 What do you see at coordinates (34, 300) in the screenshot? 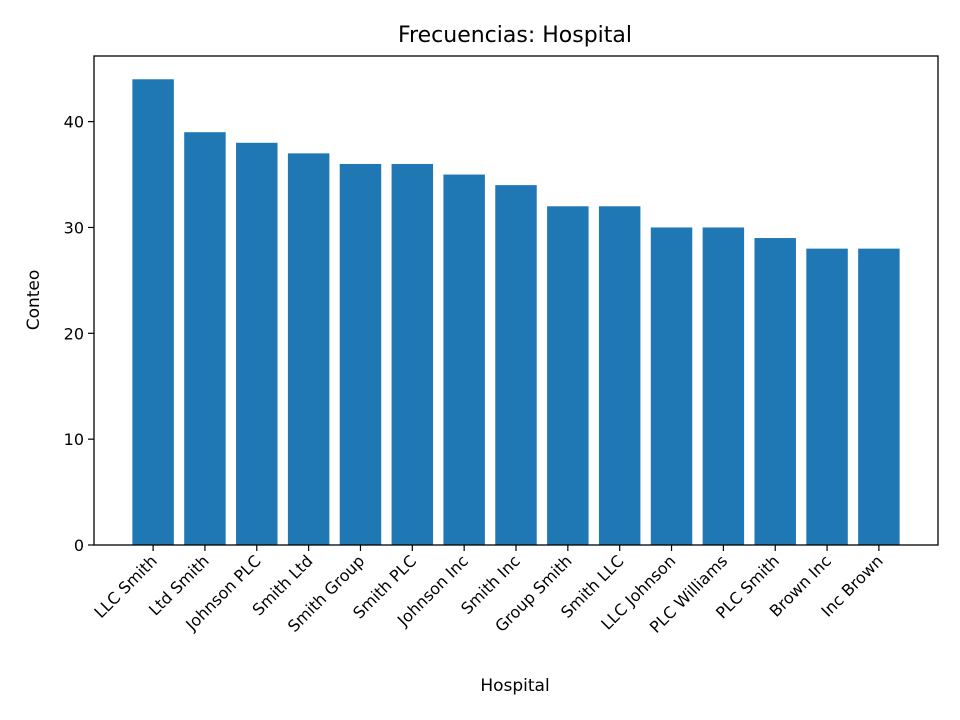
I see `y-axis-label: Conteo` at bounding box center [34, 300].